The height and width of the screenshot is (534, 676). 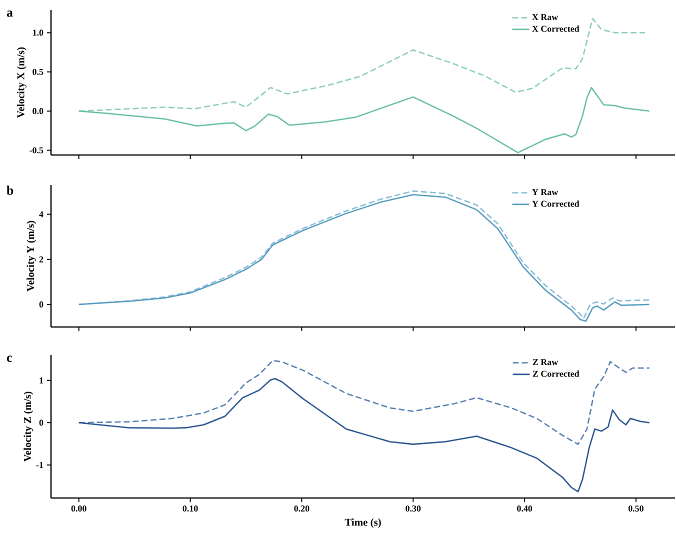 I want to click on y-tick-label: 0.5, so click(x=38, y=71).